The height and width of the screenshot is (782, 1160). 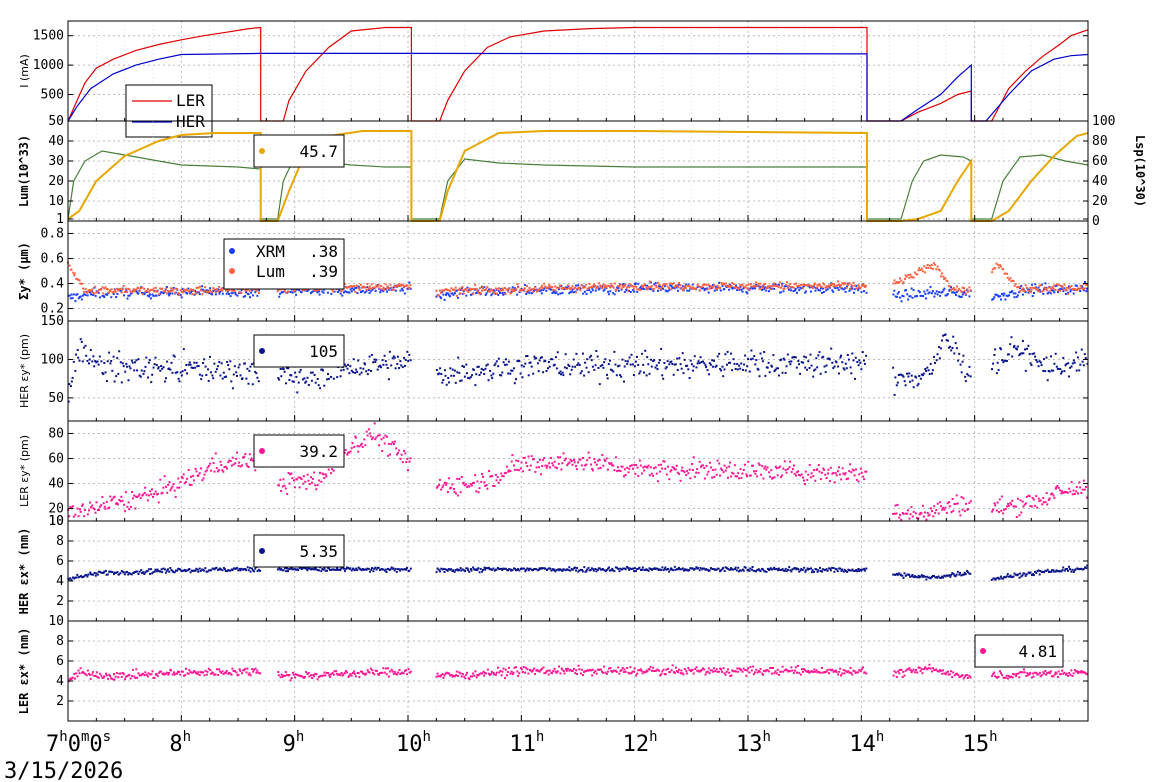 What do you see at coordinates (318, 551) in the screenshot?
I see `legend-value: 5.35` at bounding box center [318, 551].